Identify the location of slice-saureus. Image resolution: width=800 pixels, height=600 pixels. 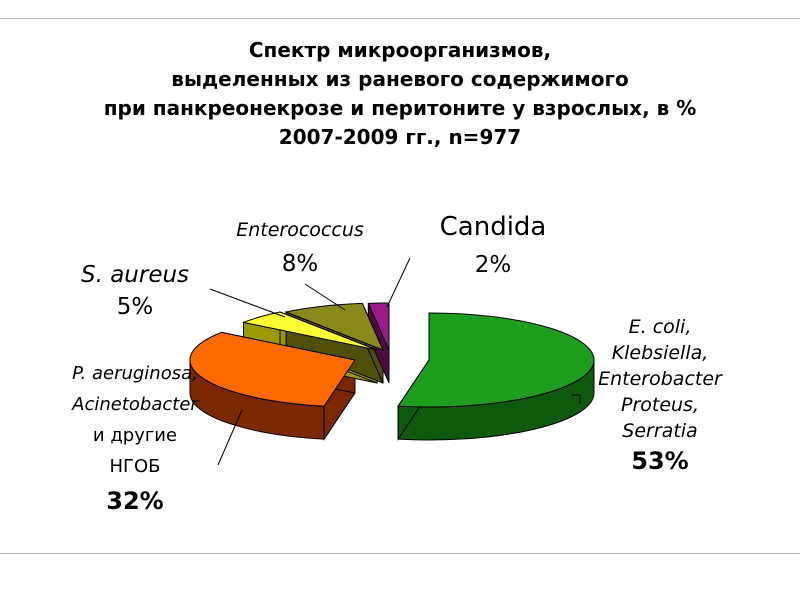
(309, 331).